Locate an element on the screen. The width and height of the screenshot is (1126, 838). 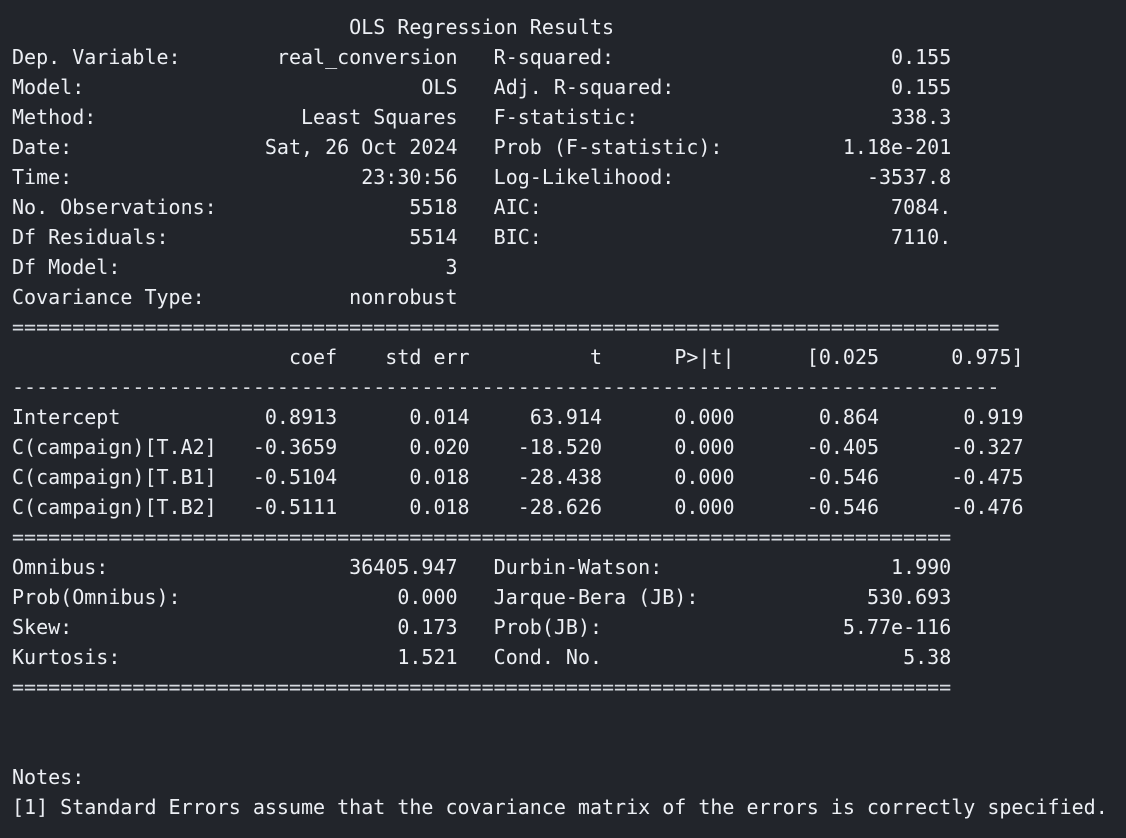
stat-label: Dep. Variable: is located at coordinates (96, 57).